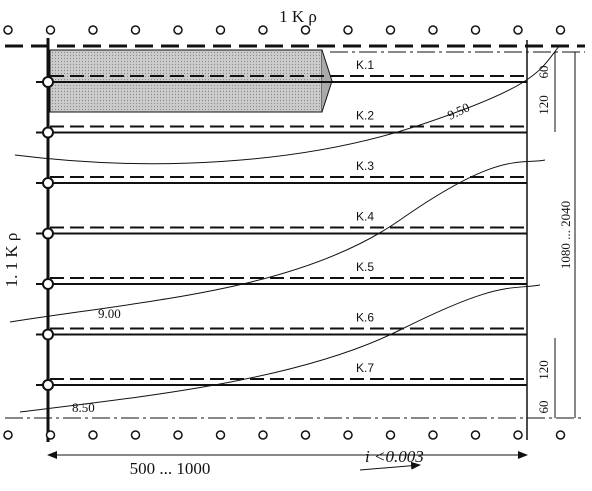  Describe the element at coordinates (365, 318) in the screenshot. I see `channel-label: K.6` at that location.